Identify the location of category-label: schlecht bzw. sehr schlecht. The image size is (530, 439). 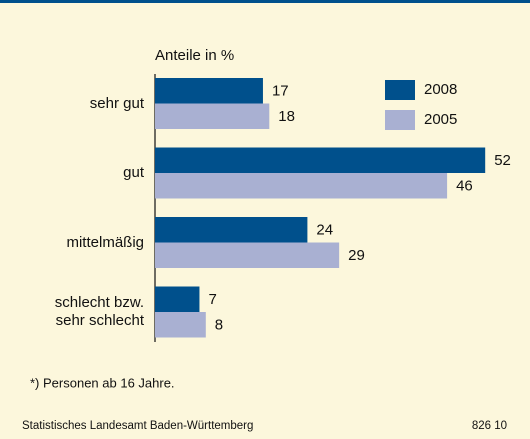
(99, 311).